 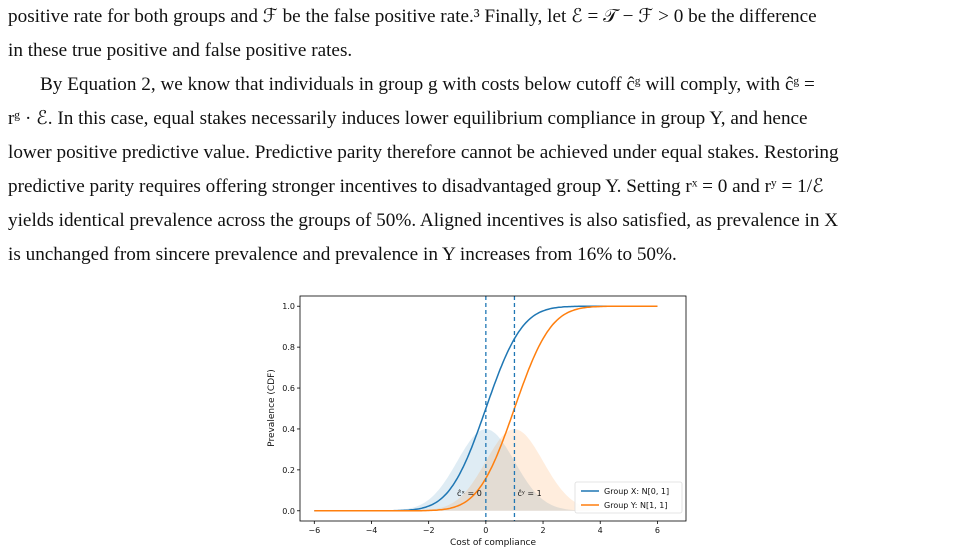 I want to click on x-tick-label: 6, so click(x=657, y=530).